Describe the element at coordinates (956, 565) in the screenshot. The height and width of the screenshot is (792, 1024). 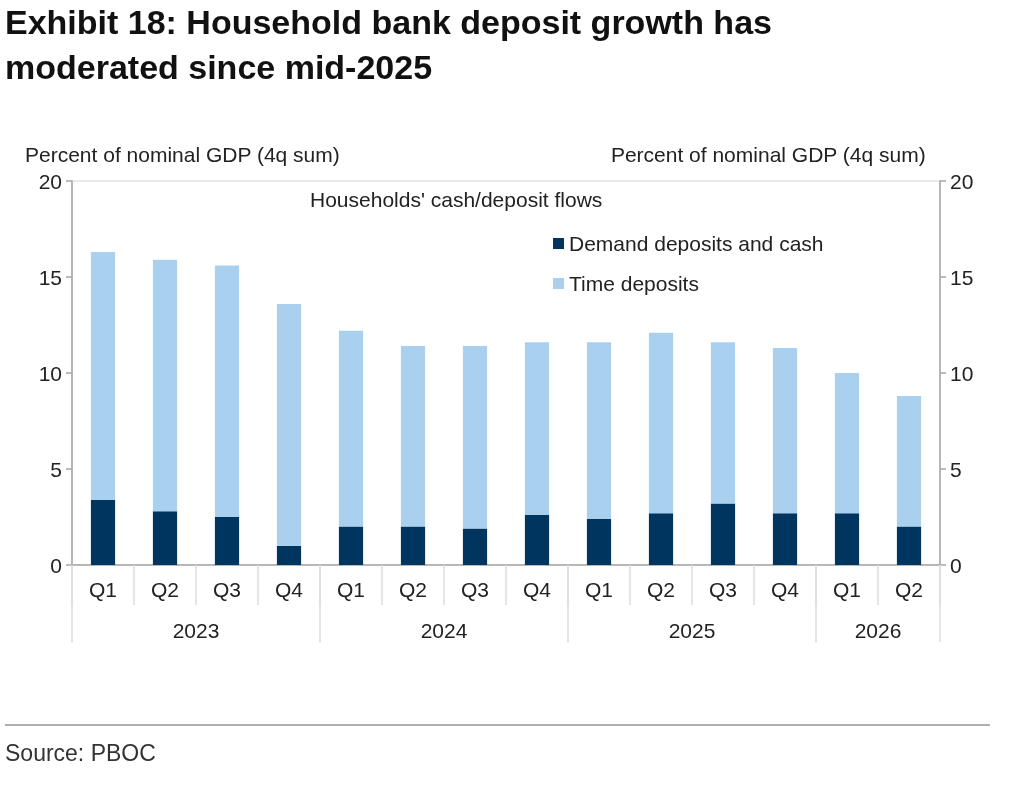
I see `y2-tick-label: 0` at that location.